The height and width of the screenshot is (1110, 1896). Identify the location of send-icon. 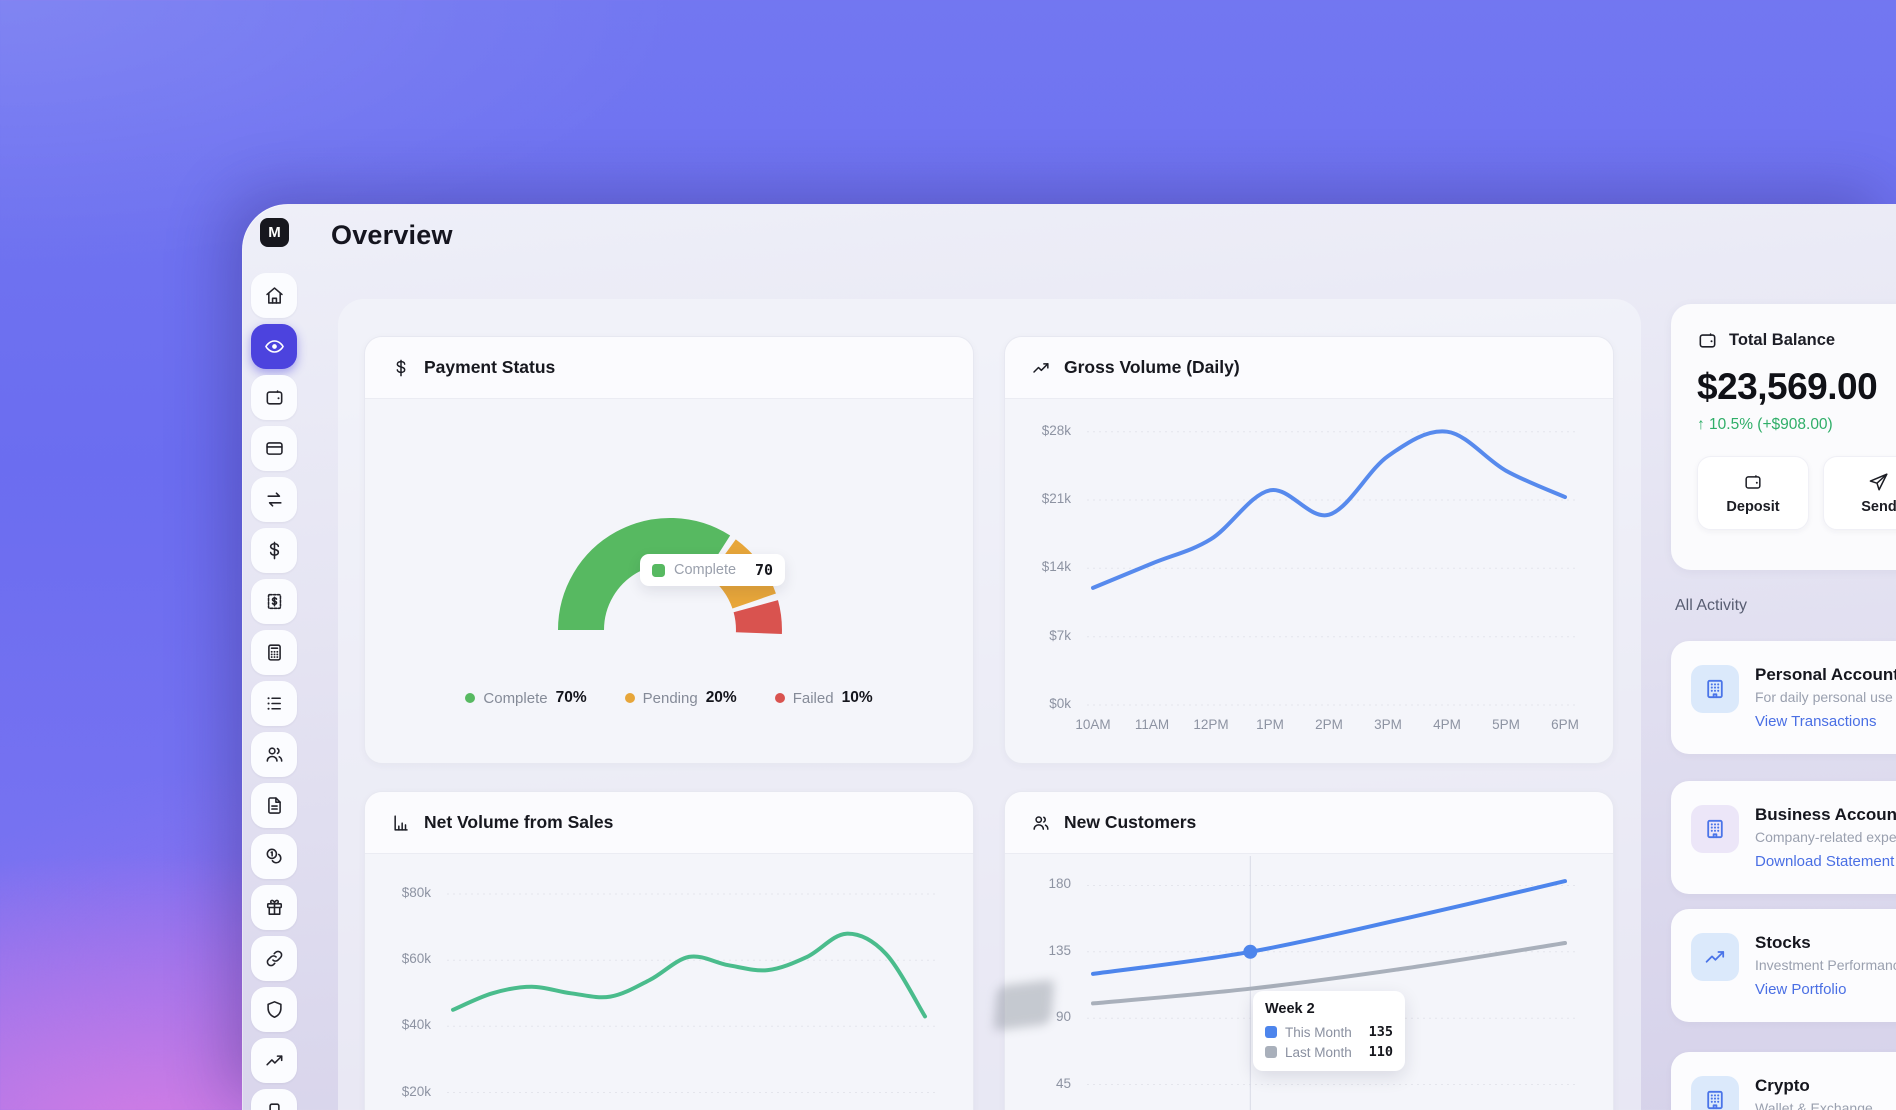
(1879, 482).